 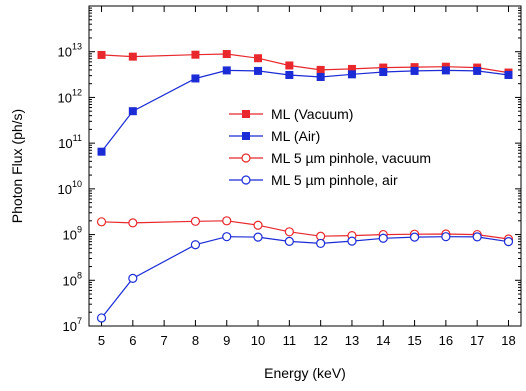 I want to click on y-tick-label: 10¹¹, so click(x=70, y=142).